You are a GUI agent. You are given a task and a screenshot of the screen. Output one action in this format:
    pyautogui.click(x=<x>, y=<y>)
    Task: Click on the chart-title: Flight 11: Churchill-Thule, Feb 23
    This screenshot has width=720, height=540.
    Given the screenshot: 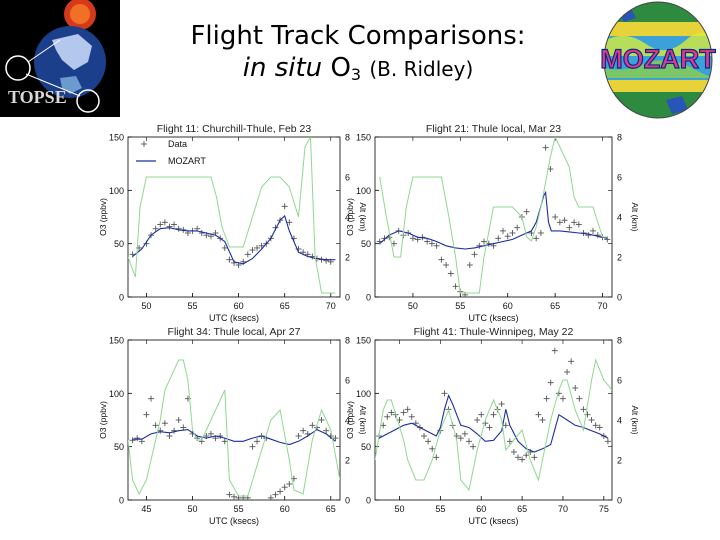 What is the action you would take?
    pyautogui.click(x=234, y=129)
    